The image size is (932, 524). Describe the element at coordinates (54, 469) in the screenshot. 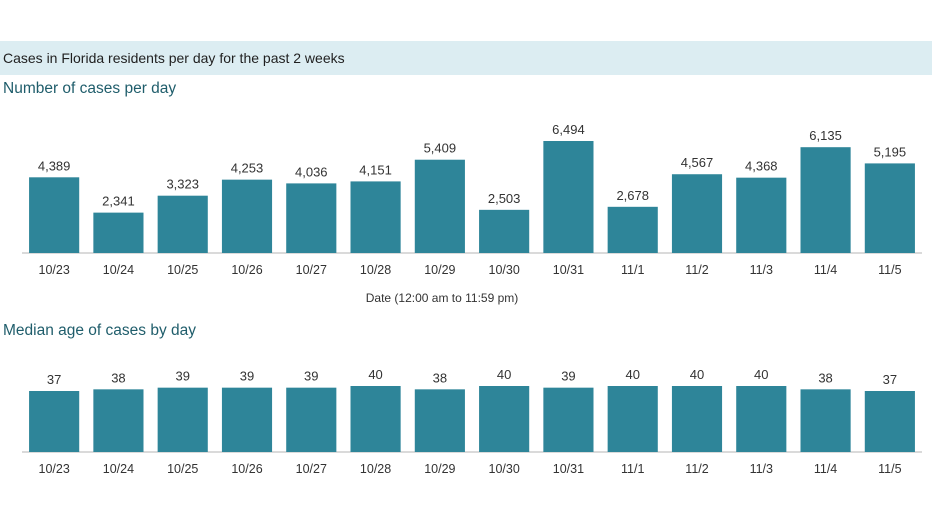

I see `age-x-tick-label: 10/23` at that location.